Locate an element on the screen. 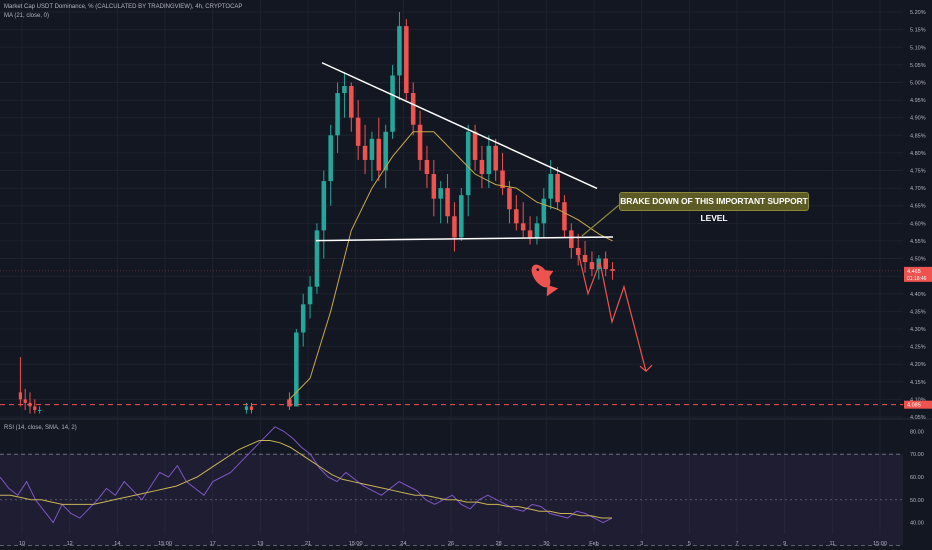 This screenshot has width=932, height=550. time-tick-label: 9 is located at coordinates (784, 544).